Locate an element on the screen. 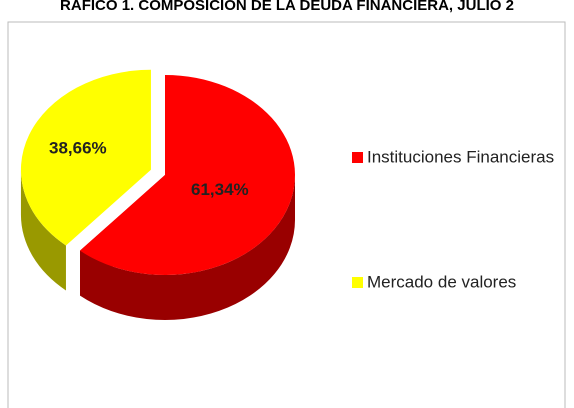  data-label: 38,66% is located at coordinates (78, 147).